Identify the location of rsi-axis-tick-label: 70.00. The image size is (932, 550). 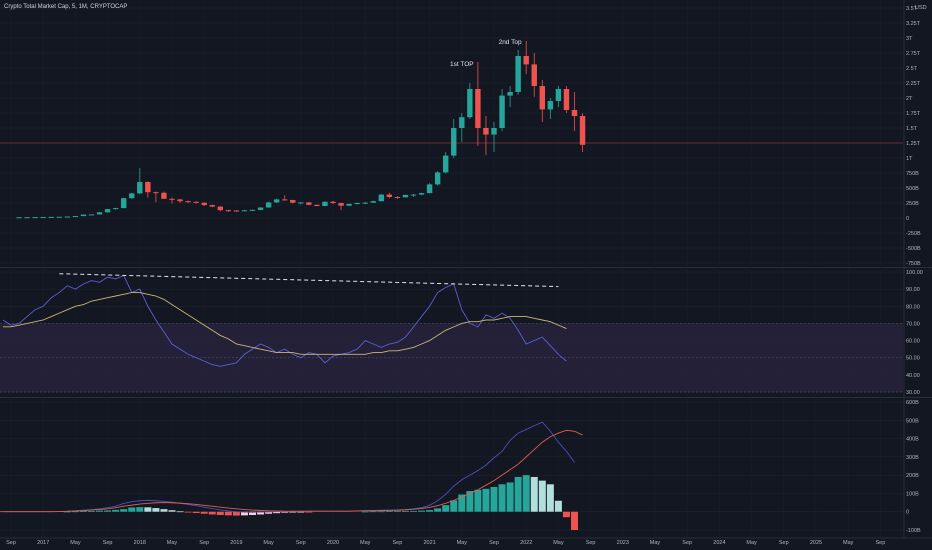
(913, 324).